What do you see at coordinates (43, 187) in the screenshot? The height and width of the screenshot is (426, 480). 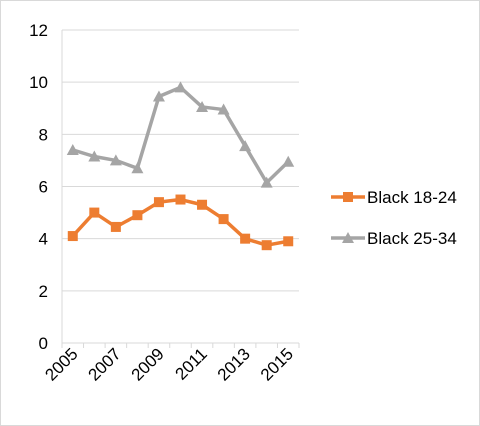 I see `y-tick-label: 6` at bounding box center [43, 187].